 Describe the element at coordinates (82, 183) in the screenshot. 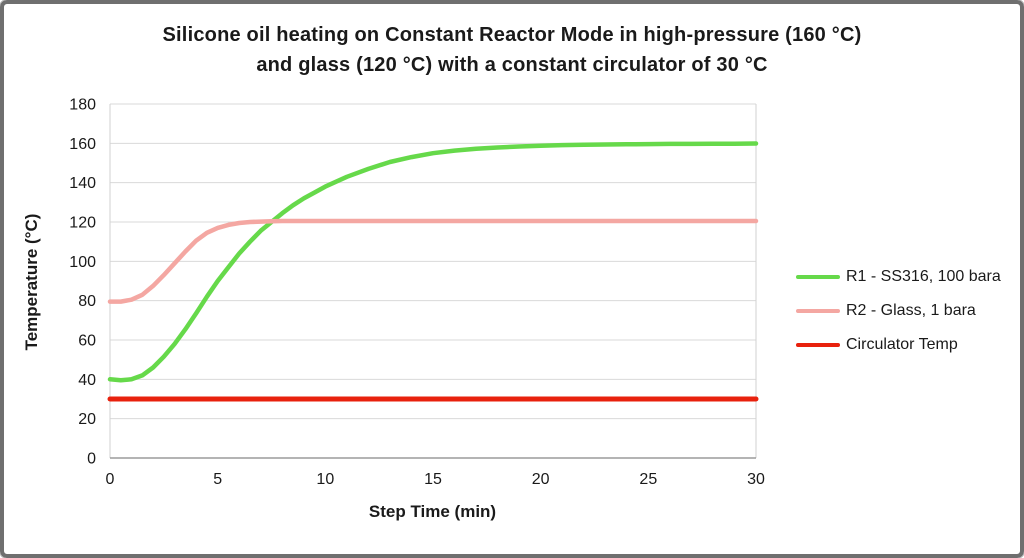

I see `y-tick-label-140: 140` at that location.